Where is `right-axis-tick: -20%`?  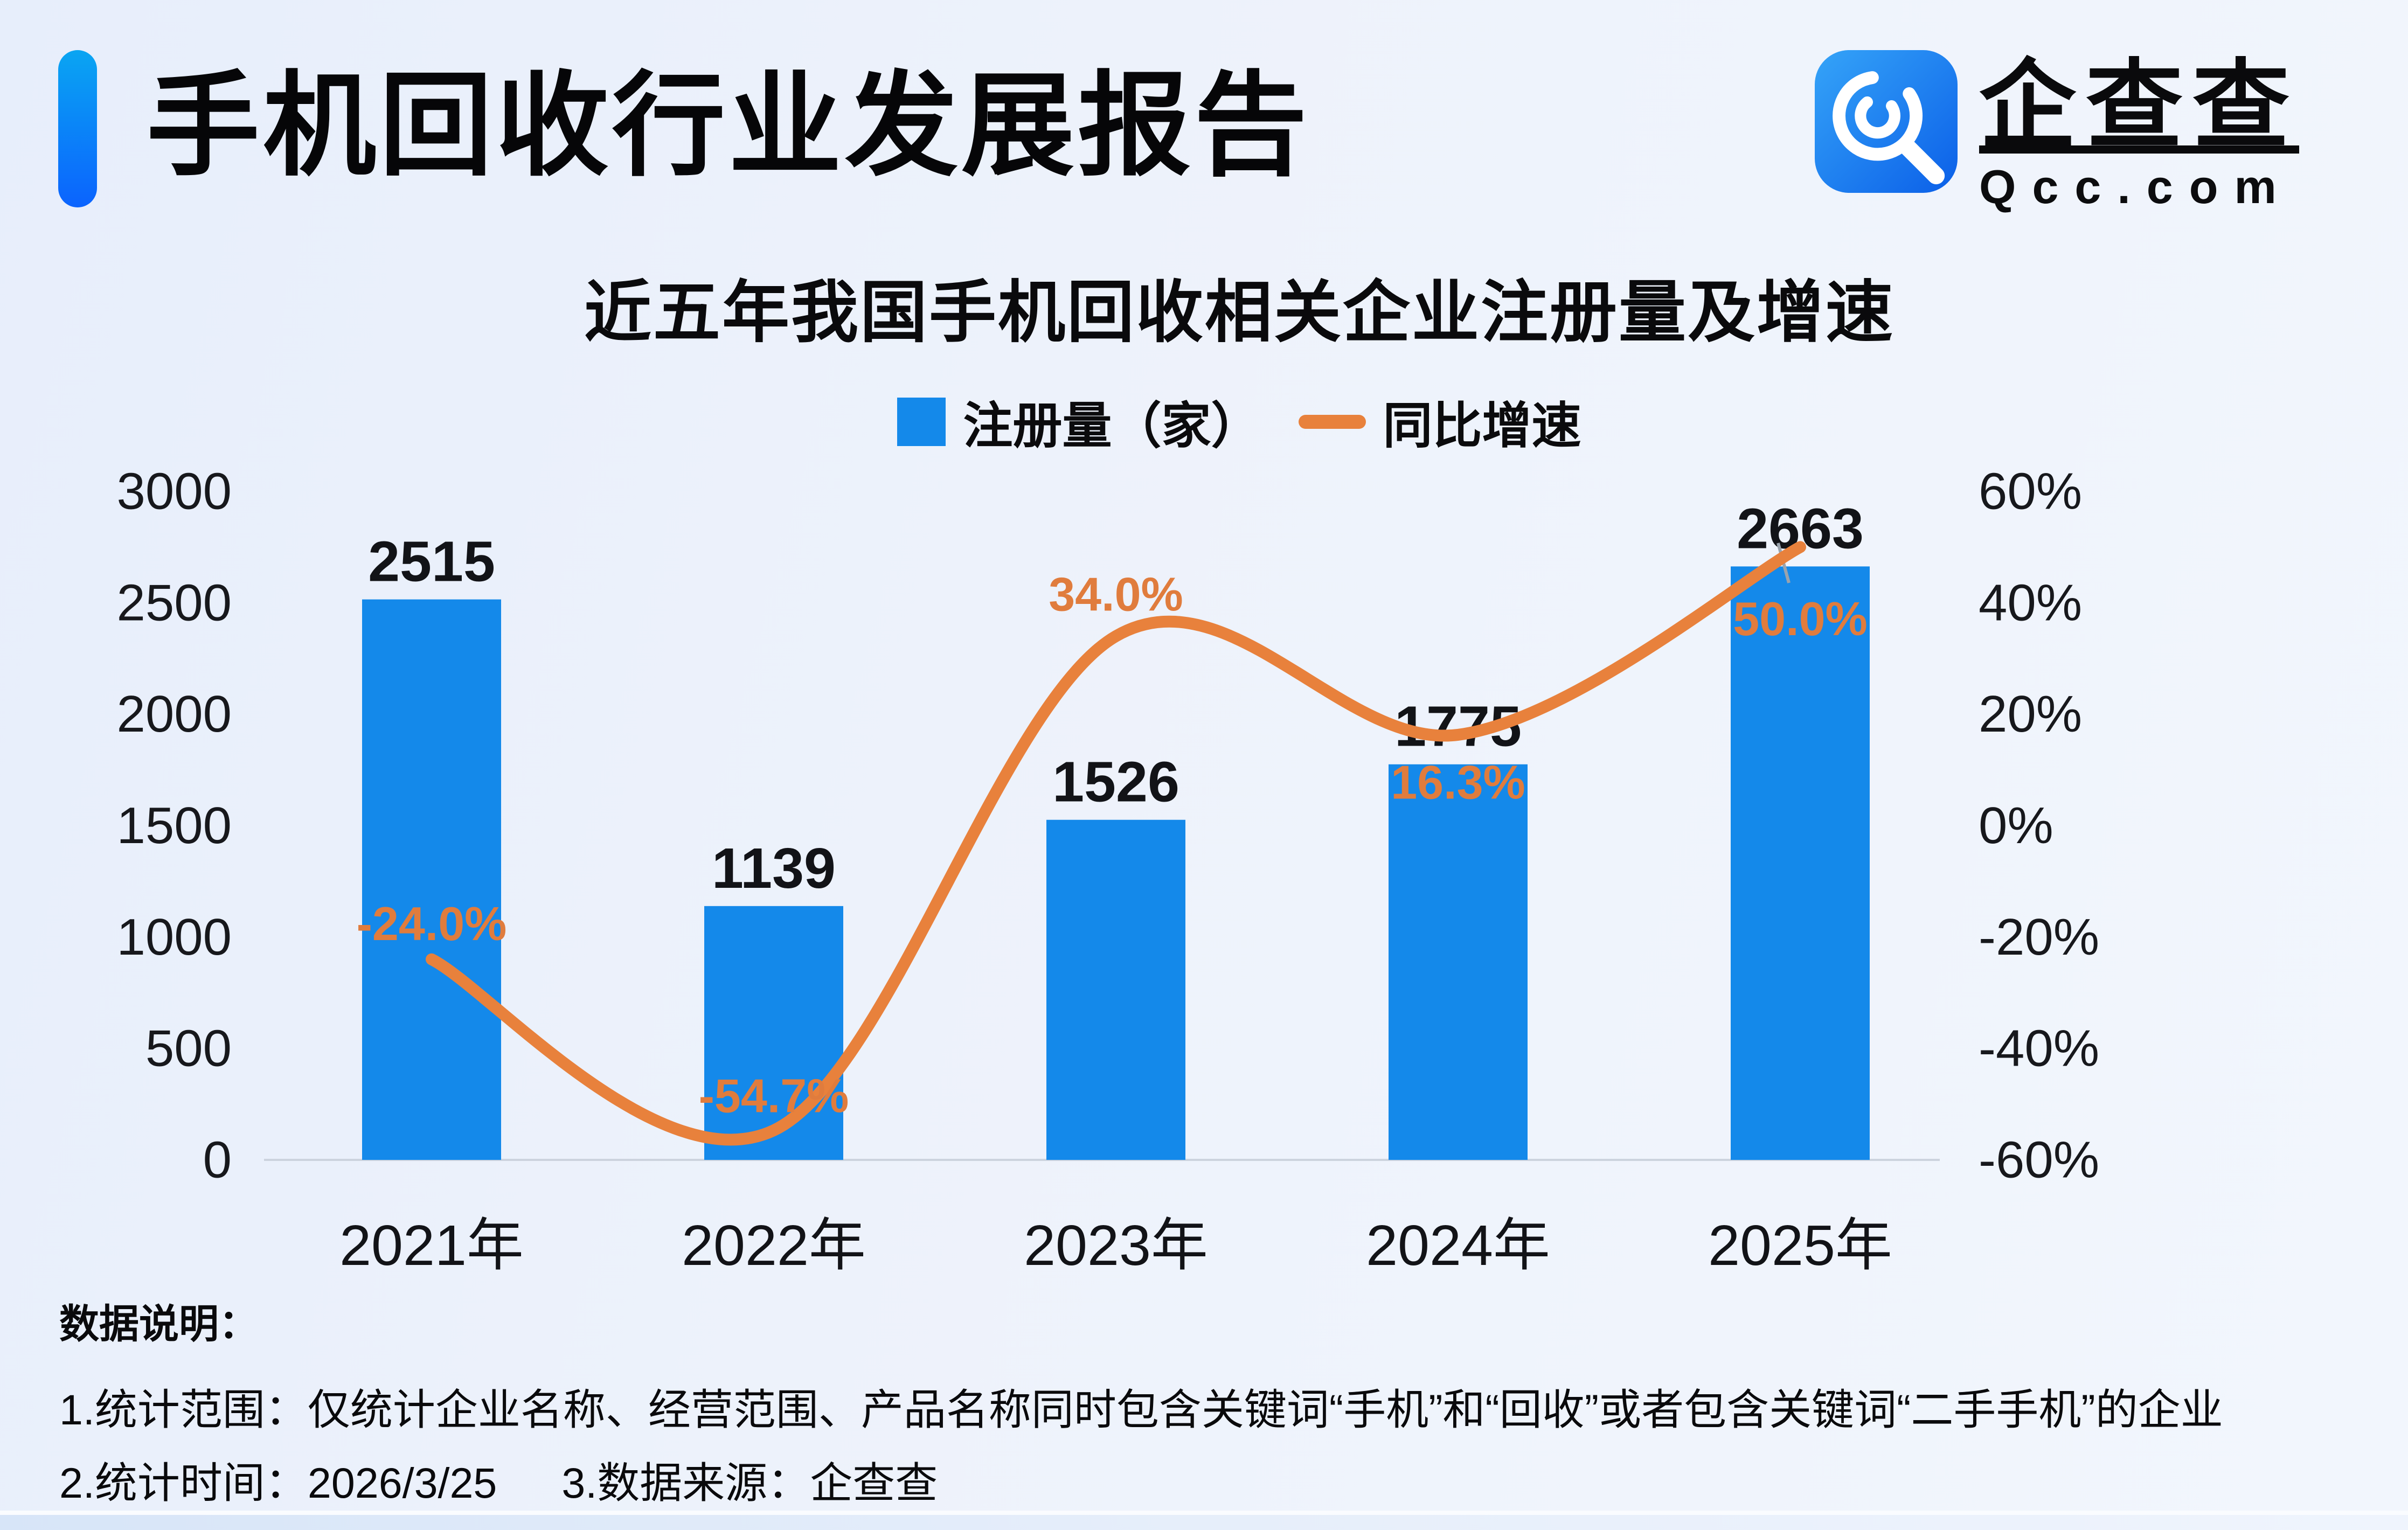
right-axis-tick: -20% is located at coordinates (2039, 937).